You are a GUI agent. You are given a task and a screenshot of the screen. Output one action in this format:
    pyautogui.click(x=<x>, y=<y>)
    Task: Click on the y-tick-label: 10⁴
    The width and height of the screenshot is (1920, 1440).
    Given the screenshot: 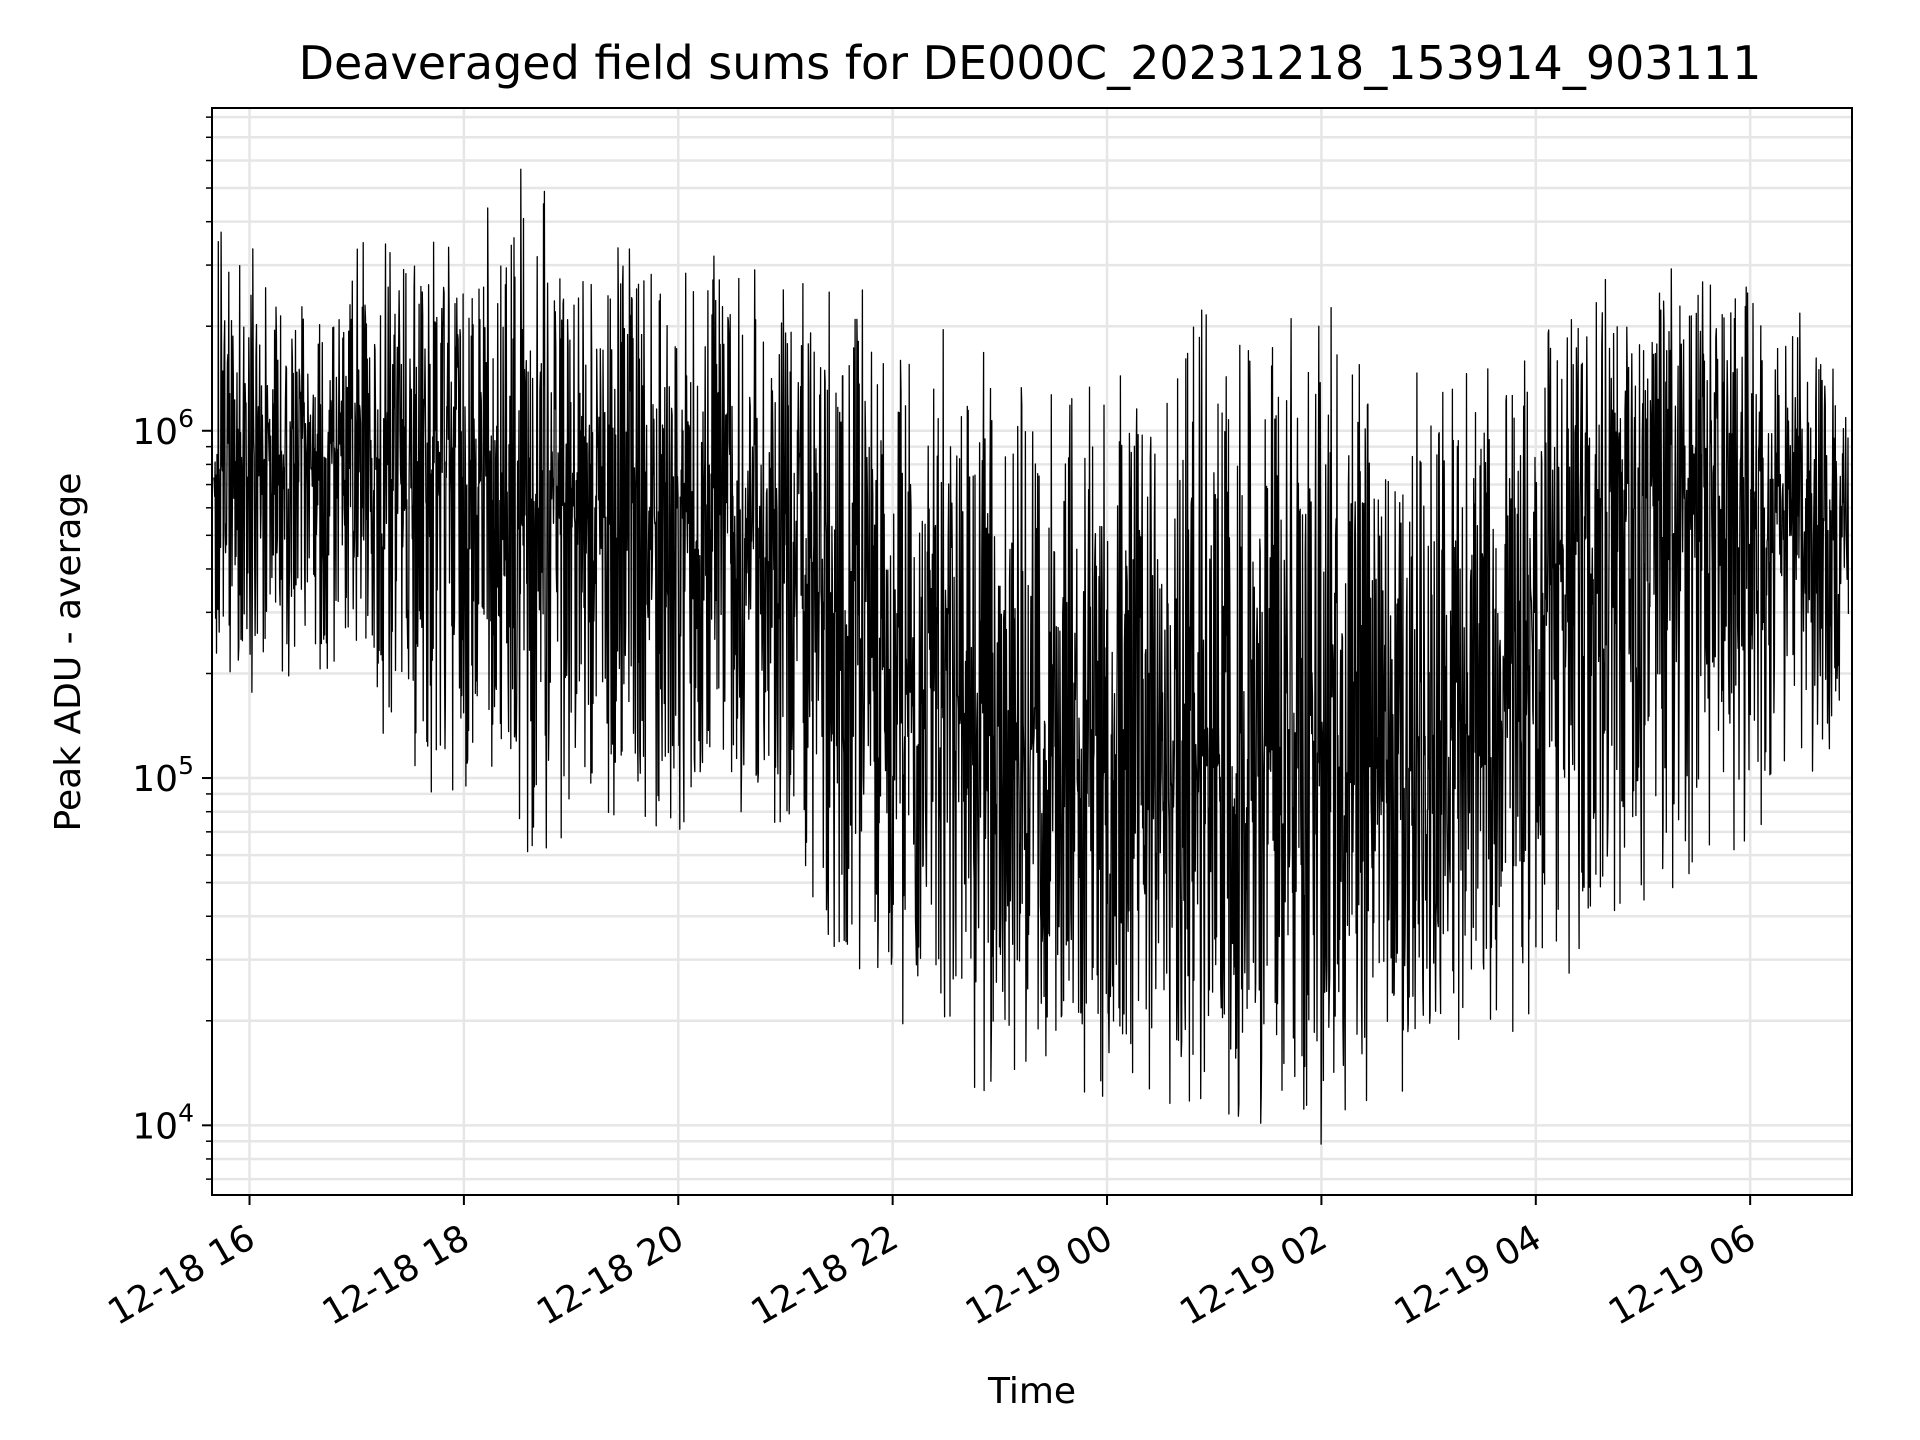 What is the action you would take?
    pyautogui.click(x=163, y=1122)
    